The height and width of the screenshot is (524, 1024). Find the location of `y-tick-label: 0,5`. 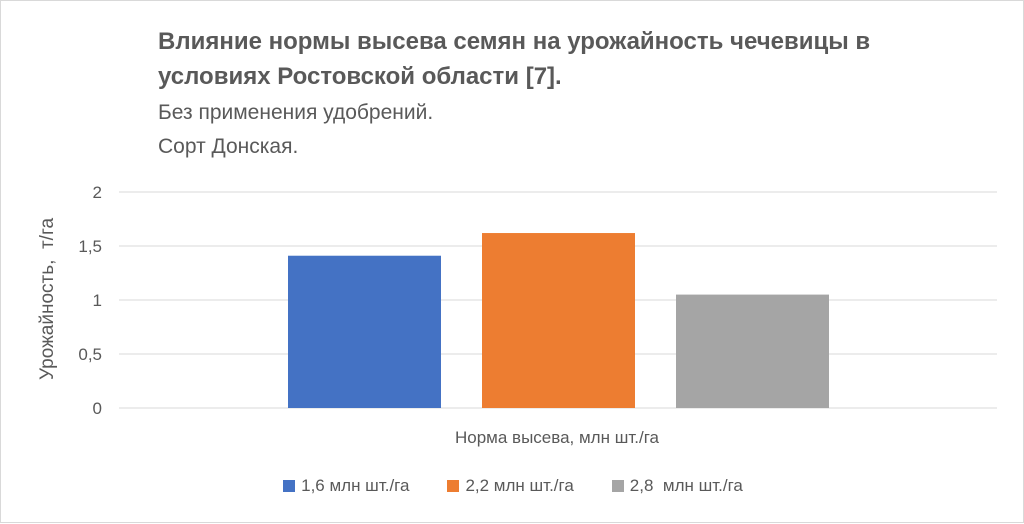

y-tick-label: 0,5 is located at coordinates (90, 354).